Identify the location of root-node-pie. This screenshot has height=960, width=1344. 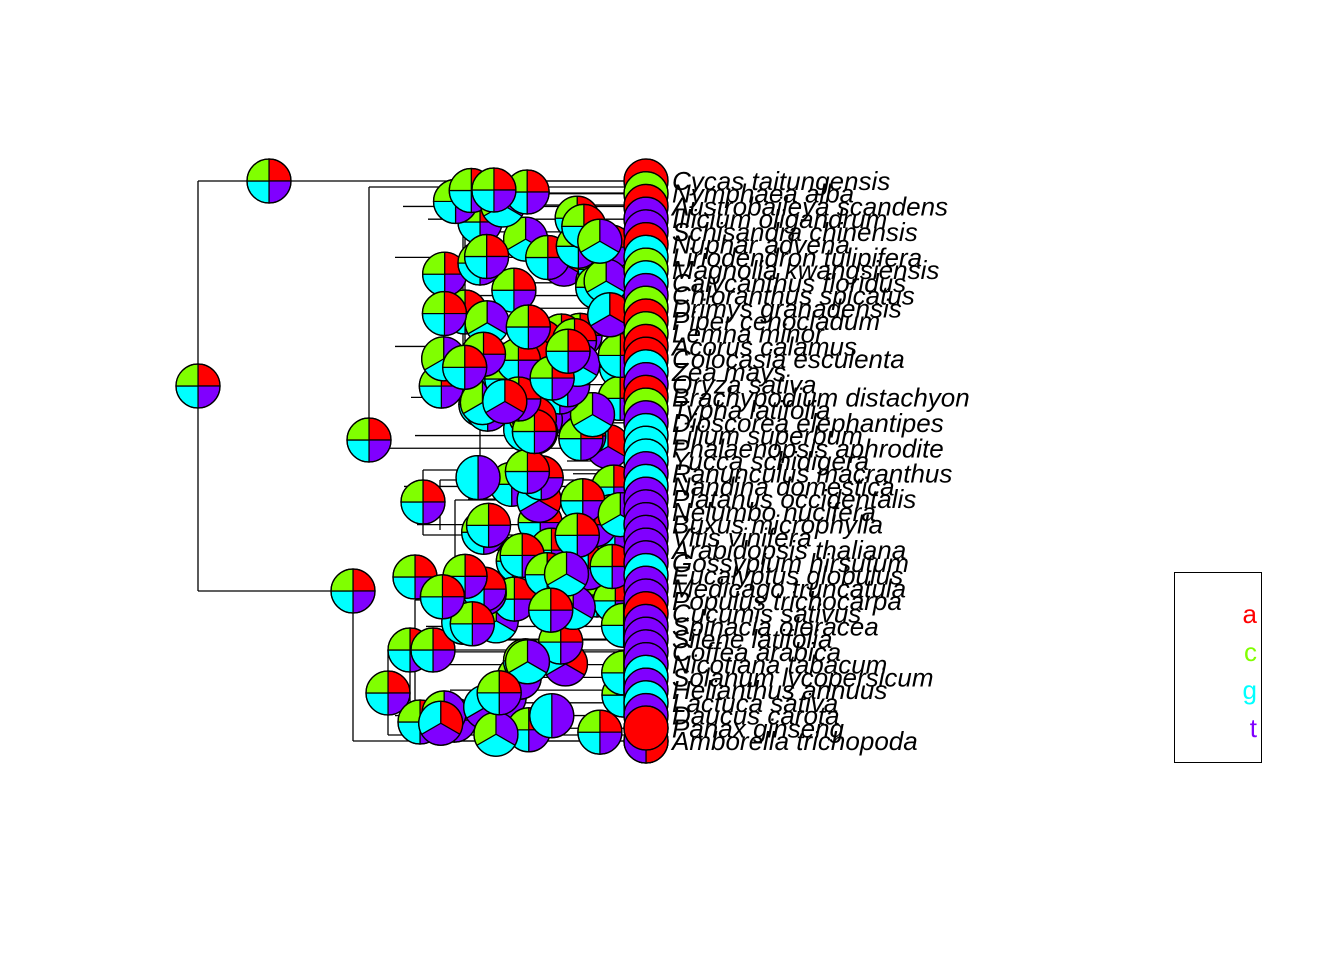
(198, 386).